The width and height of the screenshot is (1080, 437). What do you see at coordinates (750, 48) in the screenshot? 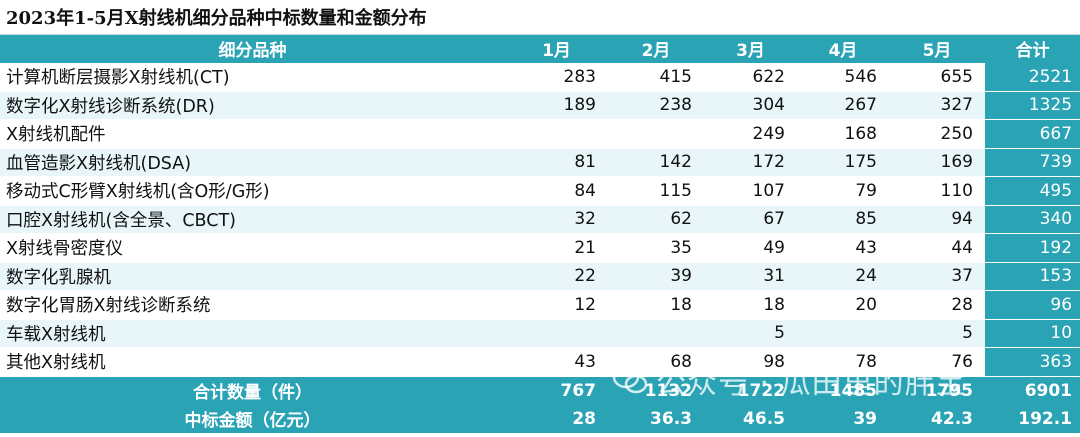
I see `header-month-3: 3月` at bounding box center [750, 48].